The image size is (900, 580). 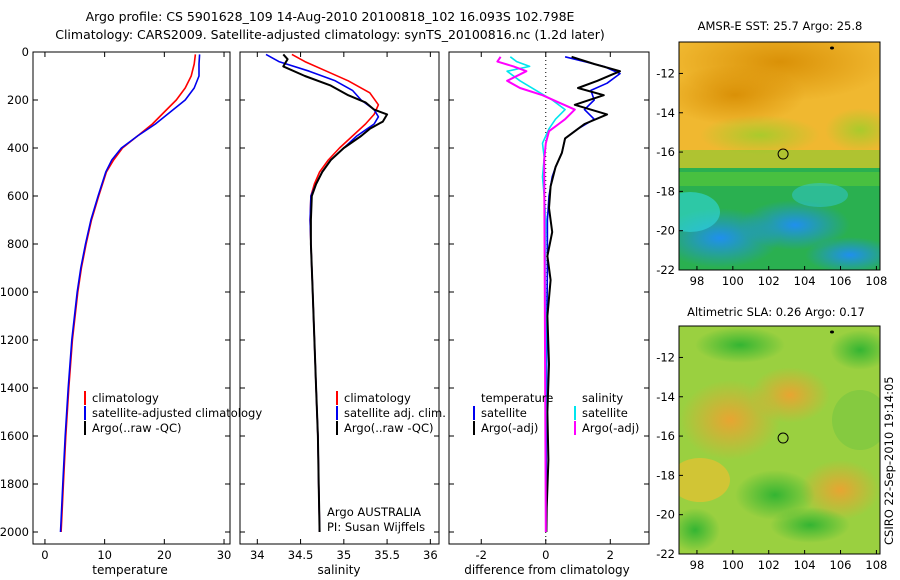 What do you see at coordinates (669, 455) in the screenshot?
I see `sla-map-y-ticks: -12 -14 -16 -18 -20 -22` at bounding box center [669, 455].